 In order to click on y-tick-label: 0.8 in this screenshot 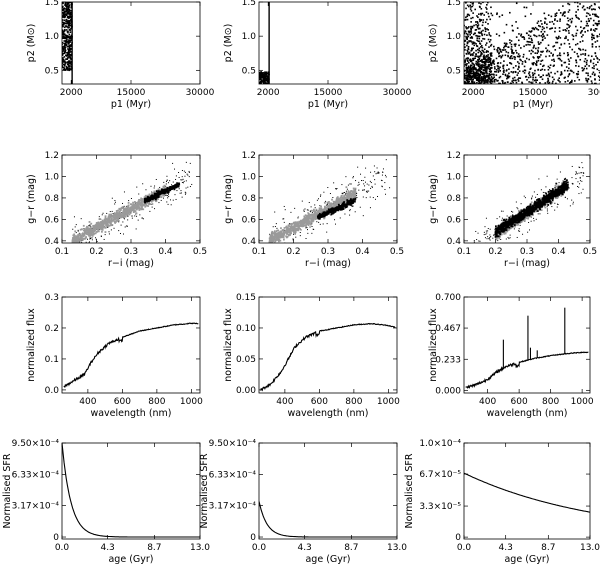, I will do `click(249, 199)`.